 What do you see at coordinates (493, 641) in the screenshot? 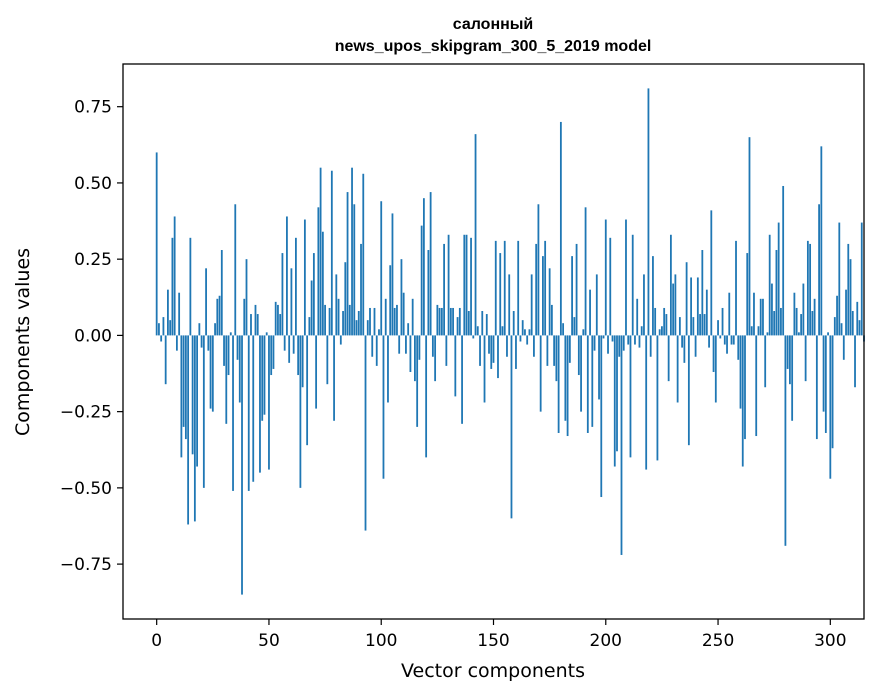
I see `x-tick-label: 150` at bounding box center [493, 641].